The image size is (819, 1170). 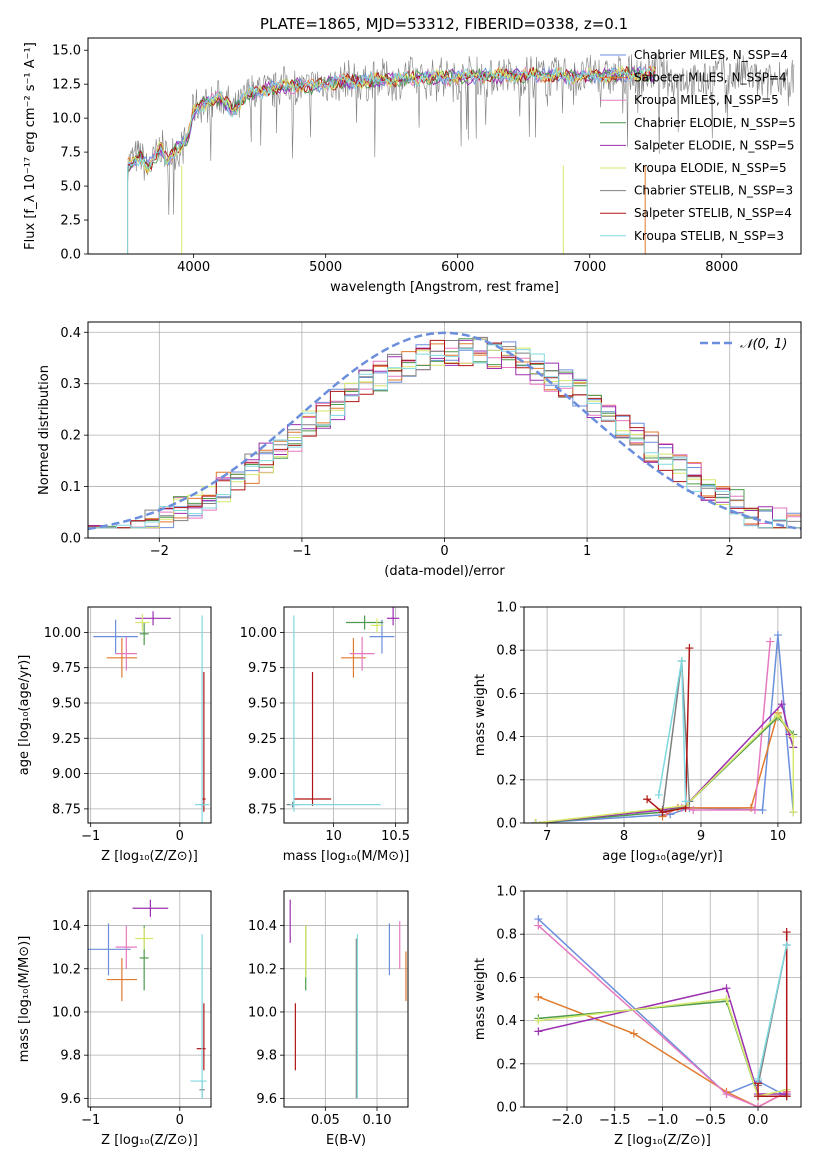 I want to click on x-tick-label: 0.05, so click(x=325, y=1120).